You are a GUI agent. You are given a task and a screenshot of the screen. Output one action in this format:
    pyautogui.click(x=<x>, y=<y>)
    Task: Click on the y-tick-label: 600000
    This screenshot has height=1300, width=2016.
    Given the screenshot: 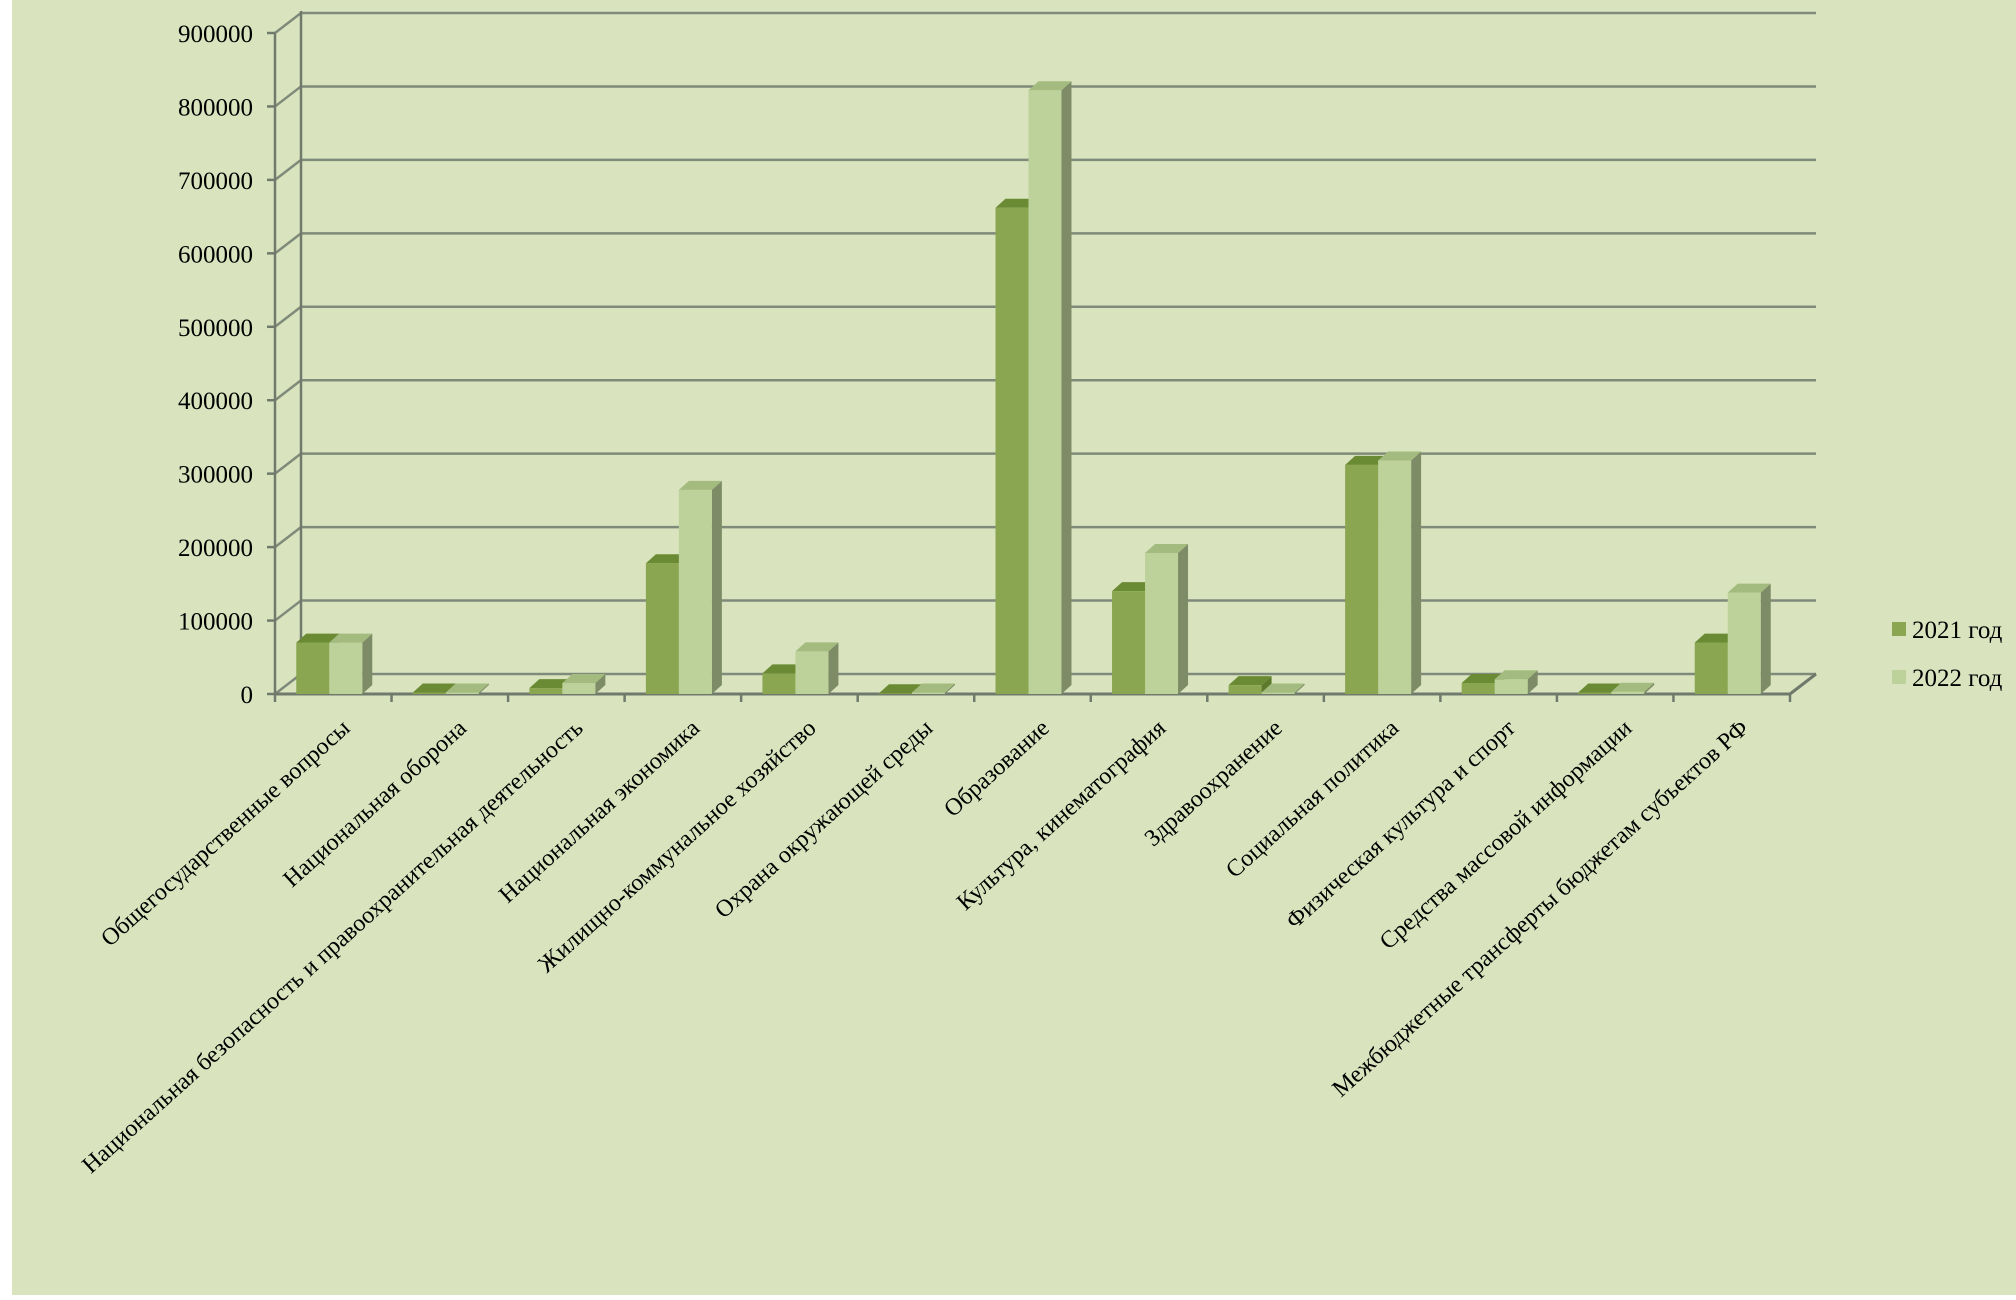 What is the action you would take?
    pyautogui.click(x=215, y=254)
    